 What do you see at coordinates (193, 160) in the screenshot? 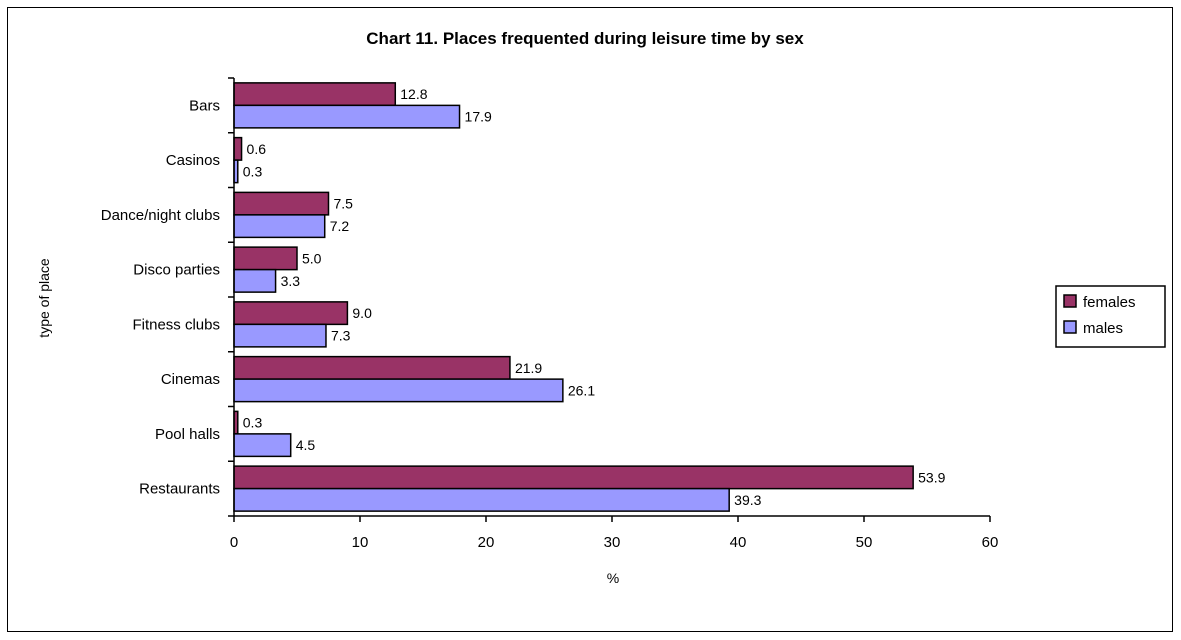
I see `category-label-casinos: Casinos` at bounding box center [193, 160].